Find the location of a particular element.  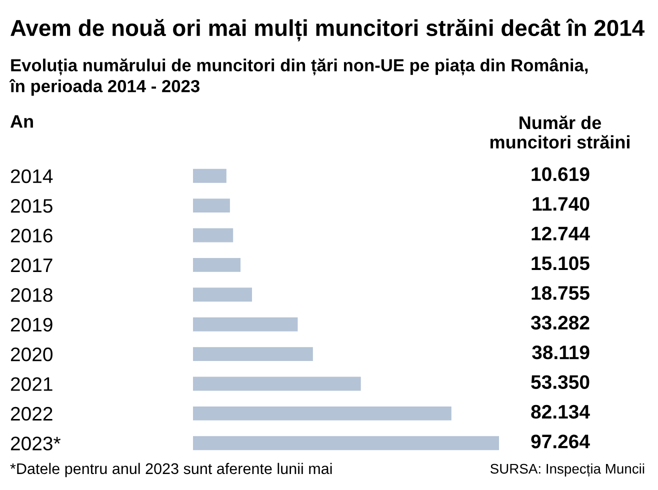

y-tick-label: 2018 is located at coordinates (31, 295).